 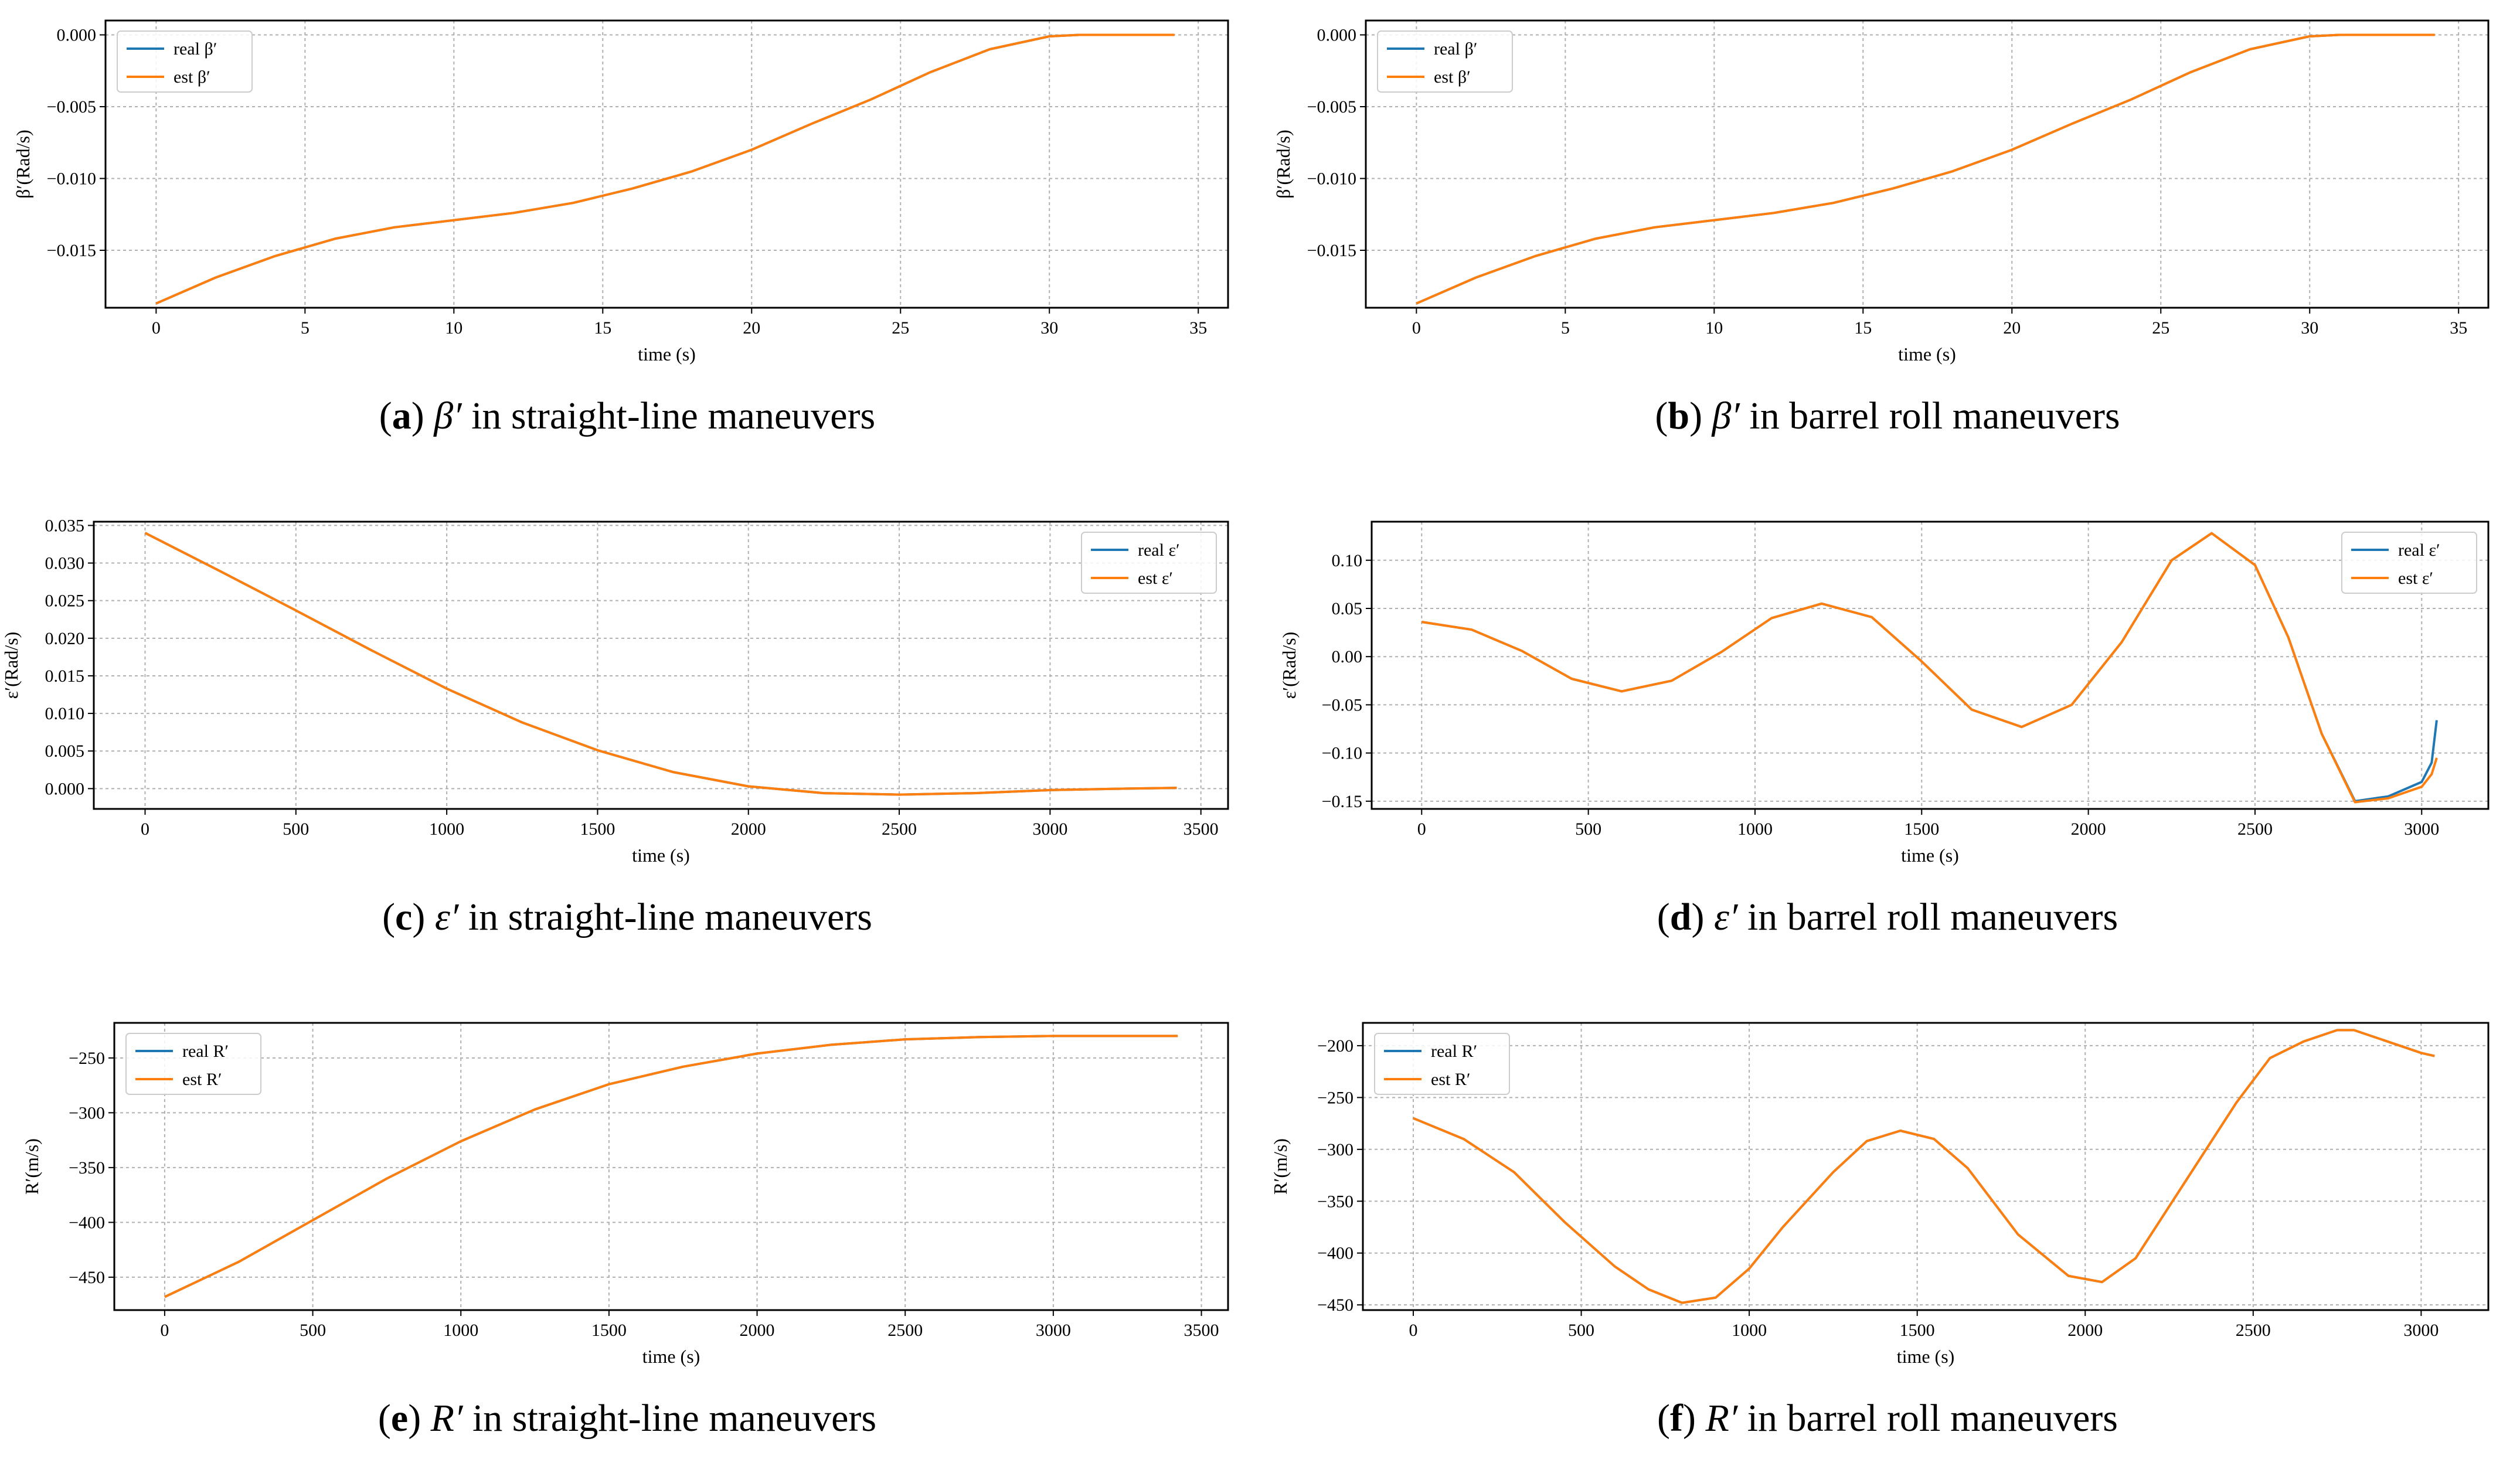 I want to click on caption-letter: a, so click(x=402, y=415).